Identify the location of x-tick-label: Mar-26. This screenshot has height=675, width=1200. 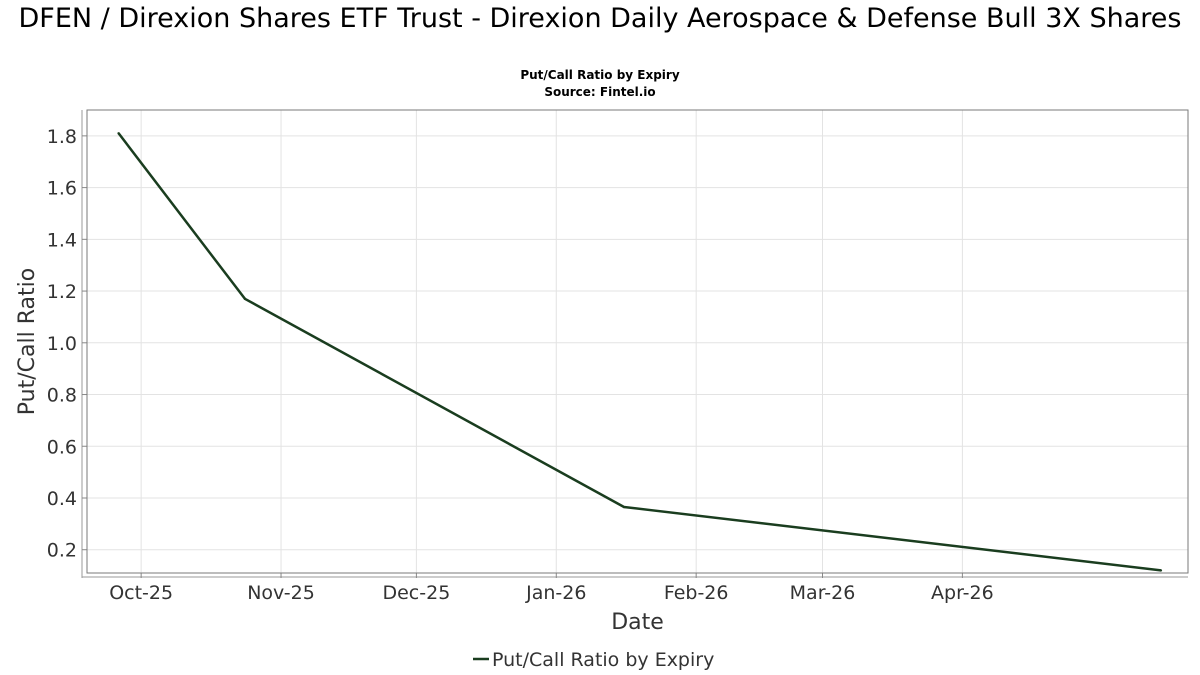
(823, 593).